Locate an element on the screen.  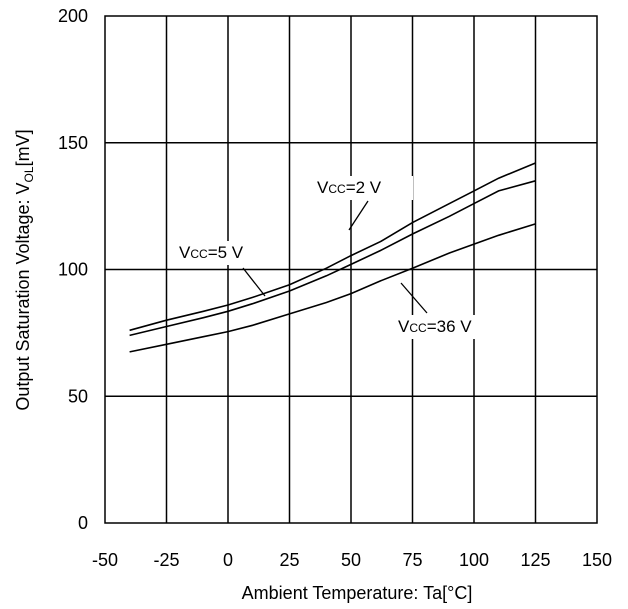
x-tick-label: 100 is located at coordinates (474, 560).